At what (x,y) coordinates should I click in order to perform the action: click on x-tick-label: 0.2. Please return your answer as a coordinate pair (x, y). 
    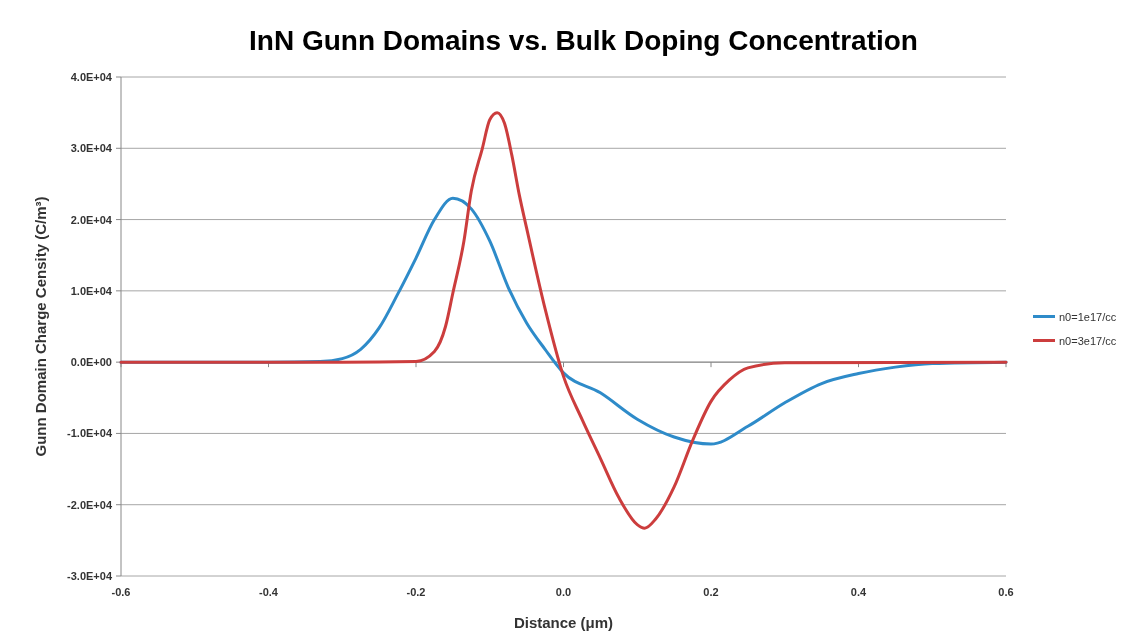
    Looking at the image, I should click on (711, 592).